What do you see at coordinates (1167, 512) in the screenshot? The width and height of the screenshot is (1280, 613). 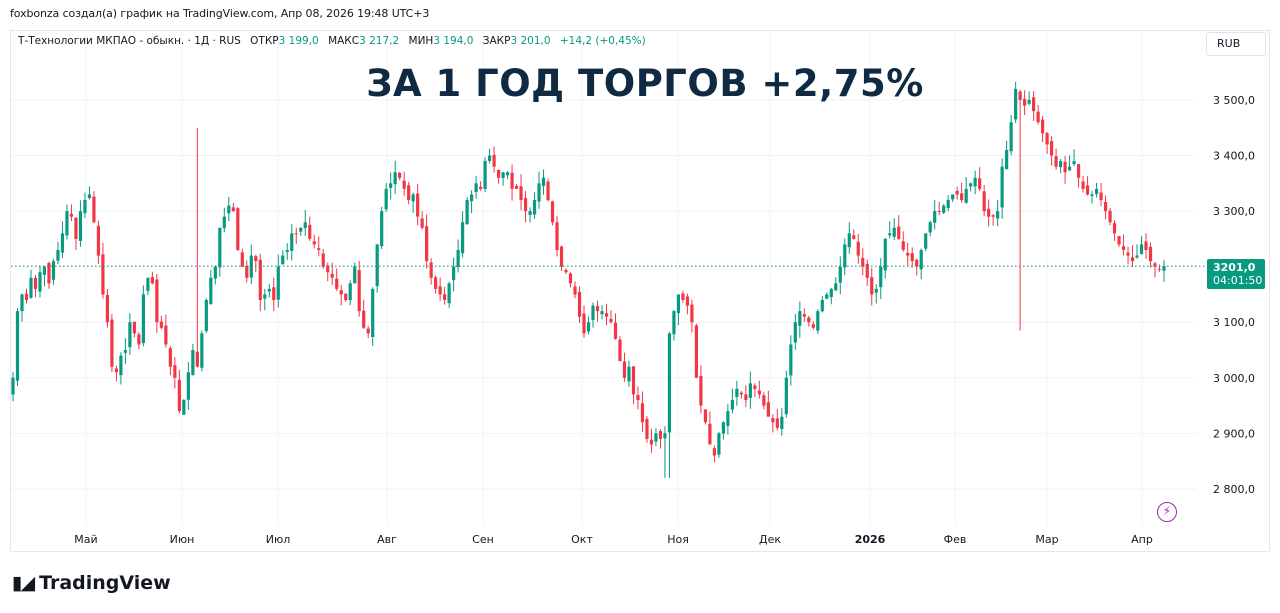 I see `lightning-icon: ⚡` at bounding box center [1167, 512].